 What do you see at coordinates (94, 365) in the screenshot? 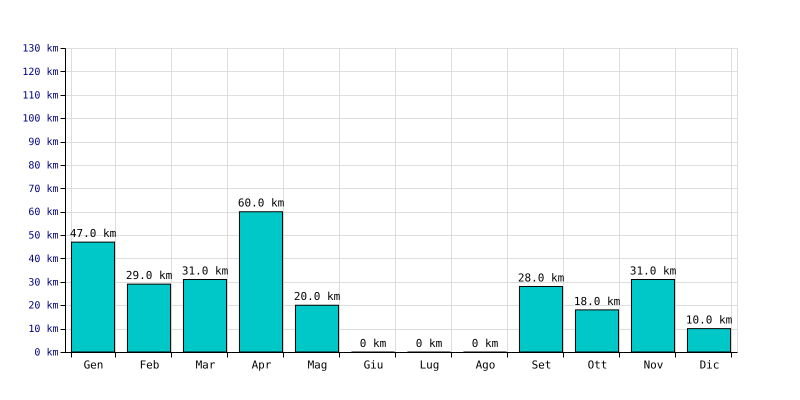
I see `x-tick-label: Gen` at bounding box center [94, 365].